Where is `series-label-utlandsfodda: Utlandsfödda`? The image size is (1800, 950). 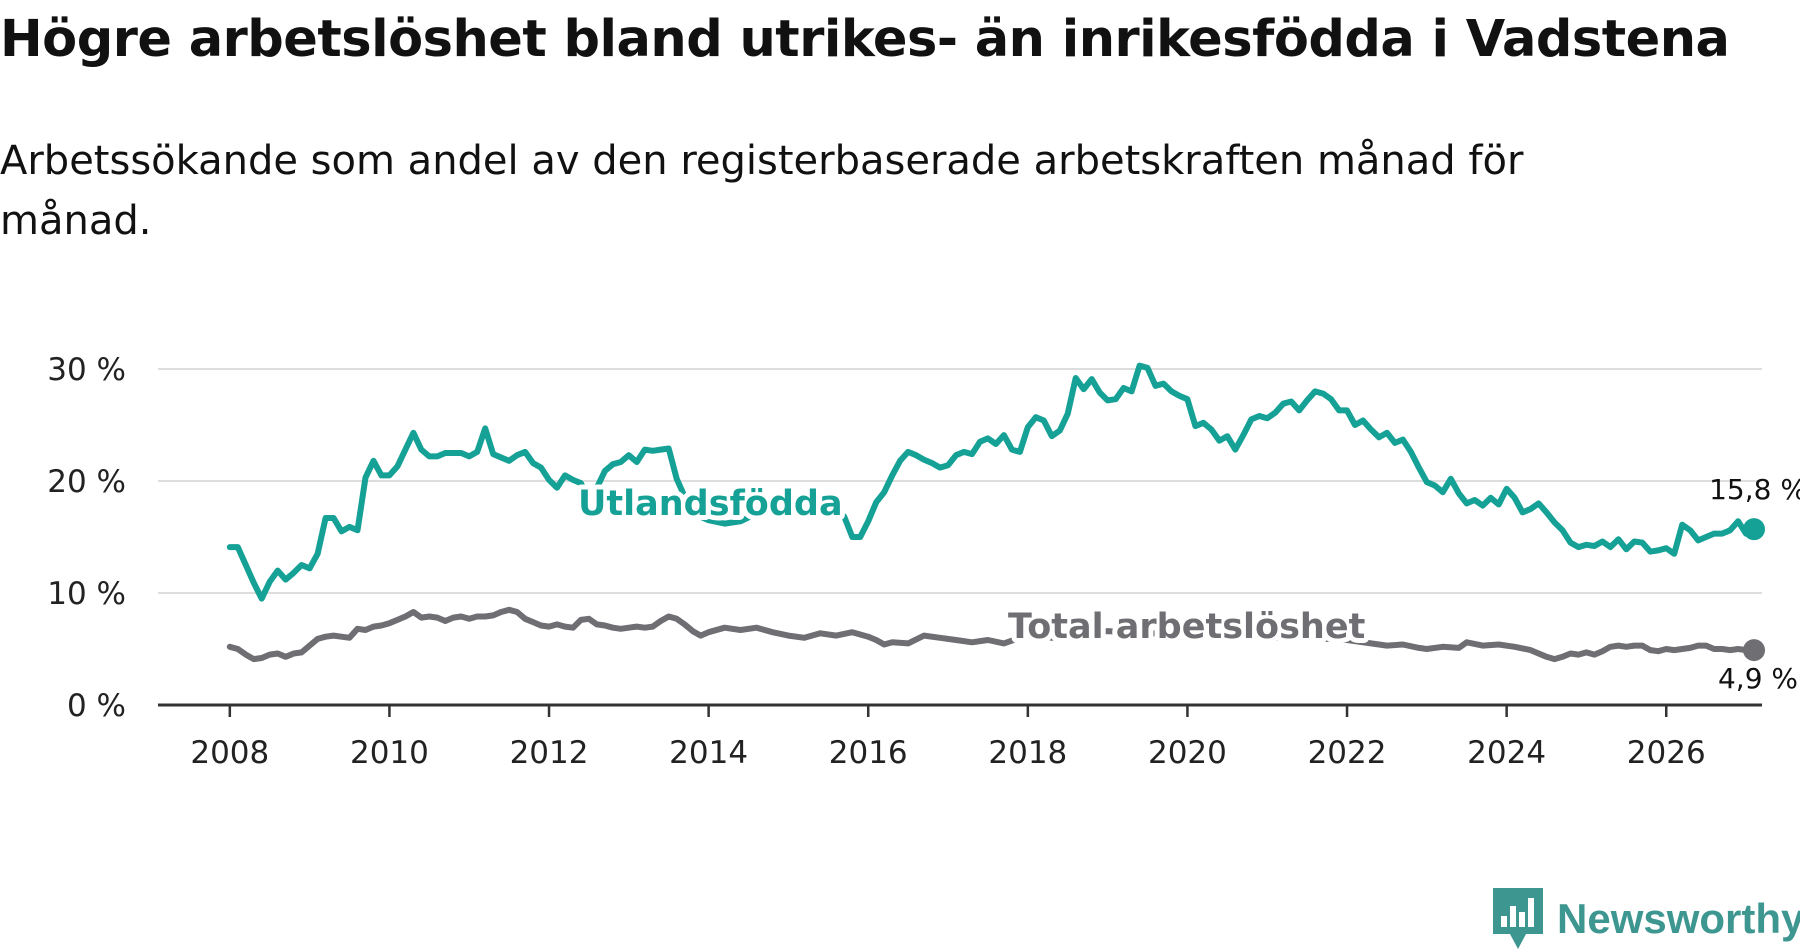
series-label-utlandsfodda: Utlandsfödda is located at coordinates (710, 504).